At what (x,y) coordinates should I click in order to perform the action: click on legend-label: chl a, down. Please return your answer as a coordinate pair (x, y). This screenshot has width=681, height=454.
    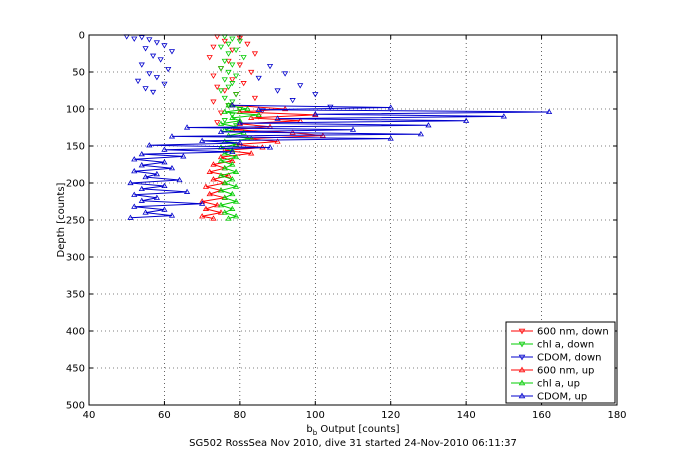
    Looking at the image, I should click on (565, 345).